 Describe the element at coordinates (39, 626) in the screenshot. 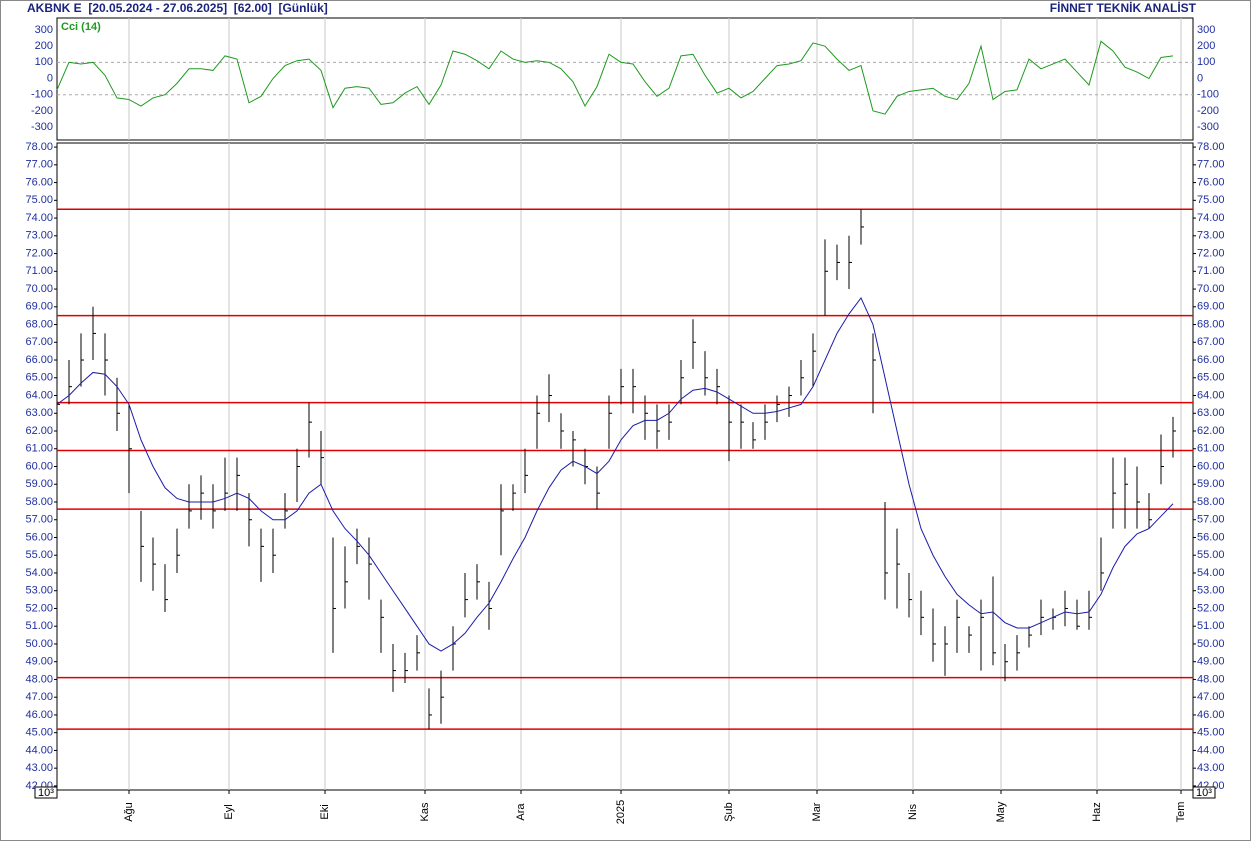

I see `y-tick-label-left: 51.00` at that location.